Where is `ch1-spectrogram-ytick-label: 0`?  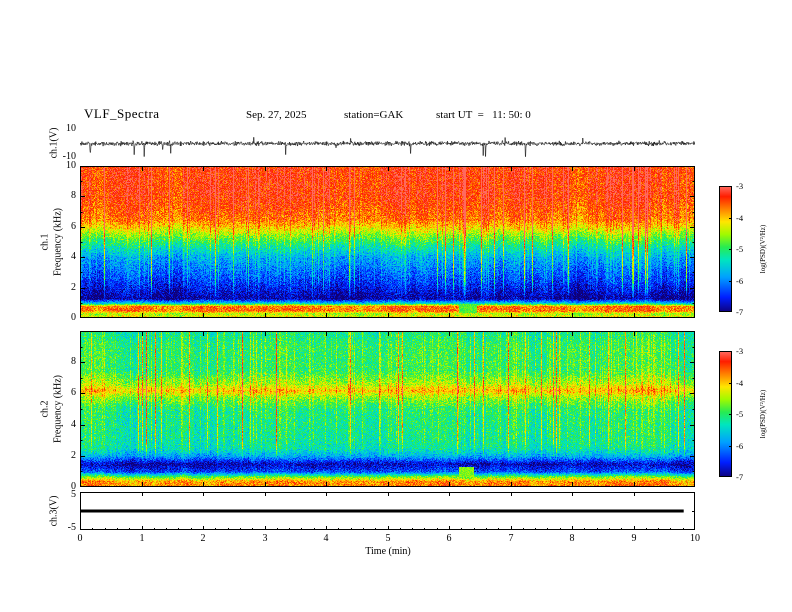
ch1-spectrogram-ytick-label: 0 is located at coordinates (73, 317).